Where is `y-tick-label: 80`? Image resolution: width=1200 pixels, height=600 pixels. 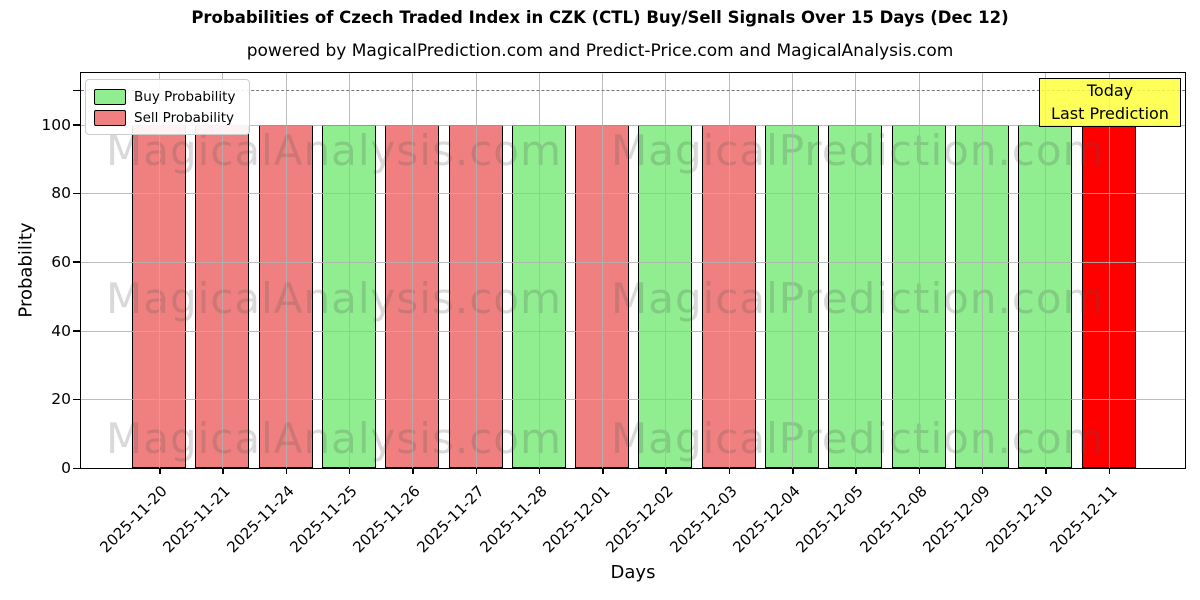 y-tick-label: 80 is located at coordinates (61, 193).